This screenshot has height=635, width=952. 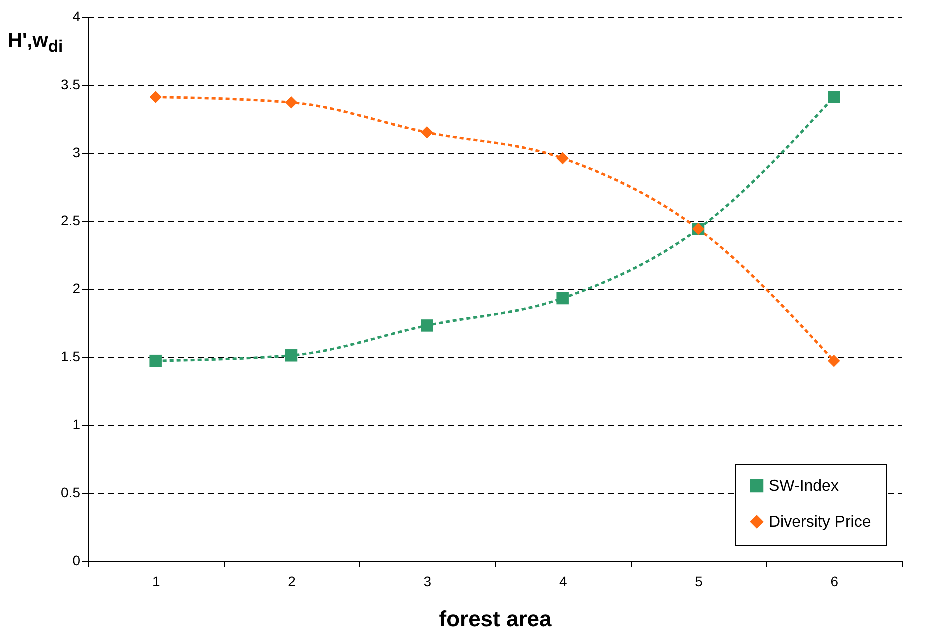 What do you see at coordinates (834, 582) in the screenshot?
I see `x-tick-label: 6` at bounding box center [834, 582].